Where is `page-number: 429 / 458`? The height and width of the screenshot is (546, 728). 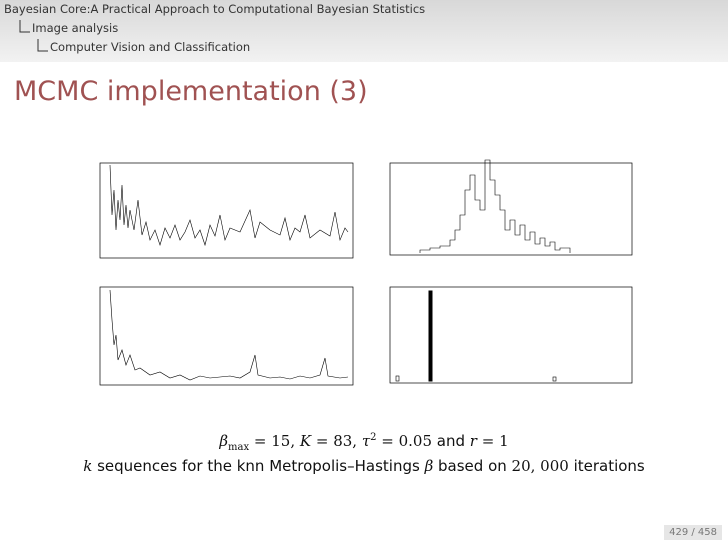
page-number: 429 / 458 is located at coordinates (693, 532).